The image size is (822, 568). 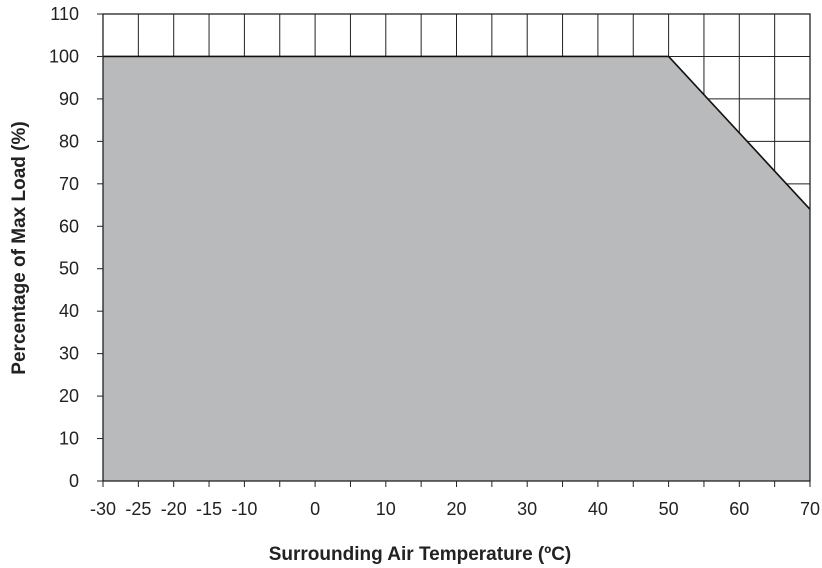 What do you see at coordinates (69, 184) in the screenshot?
I see `y-tick-label: 70` at bounding box center [69, 184].